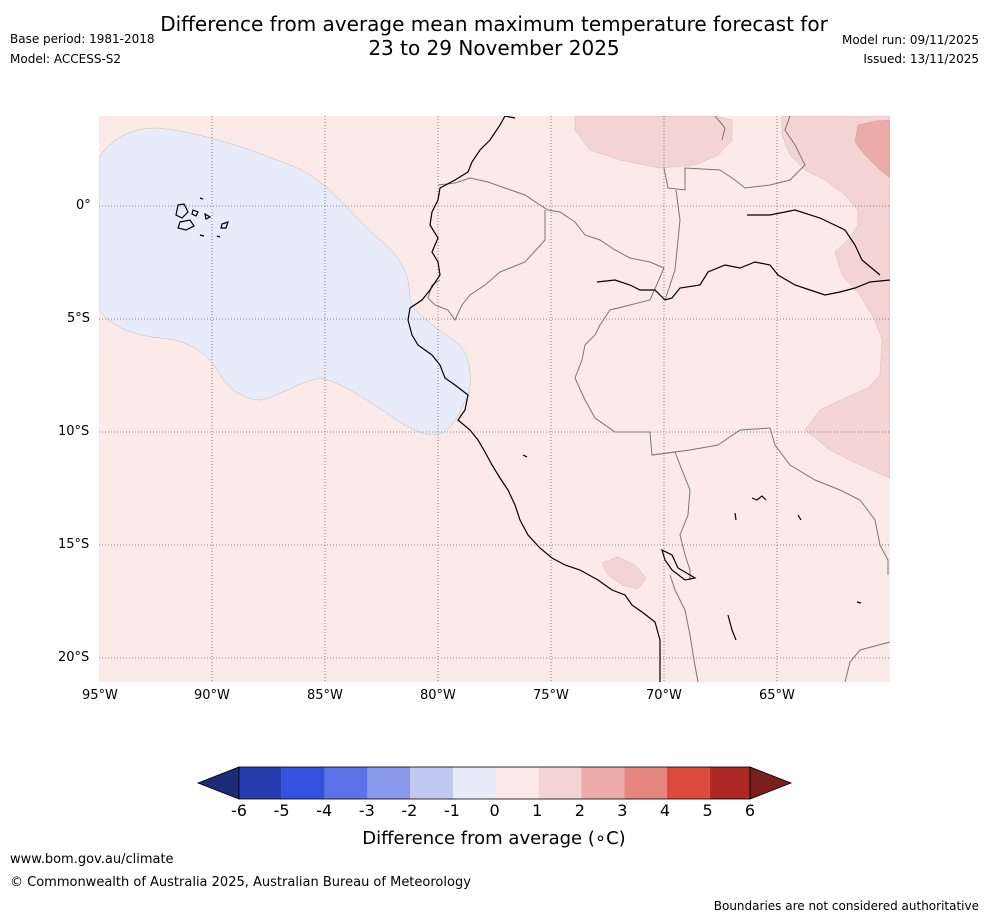 Image resolution: width=988 pixels, height=919 pixels. I want to click on model-run: Model run: 09/11/2025, so click(910, 40).